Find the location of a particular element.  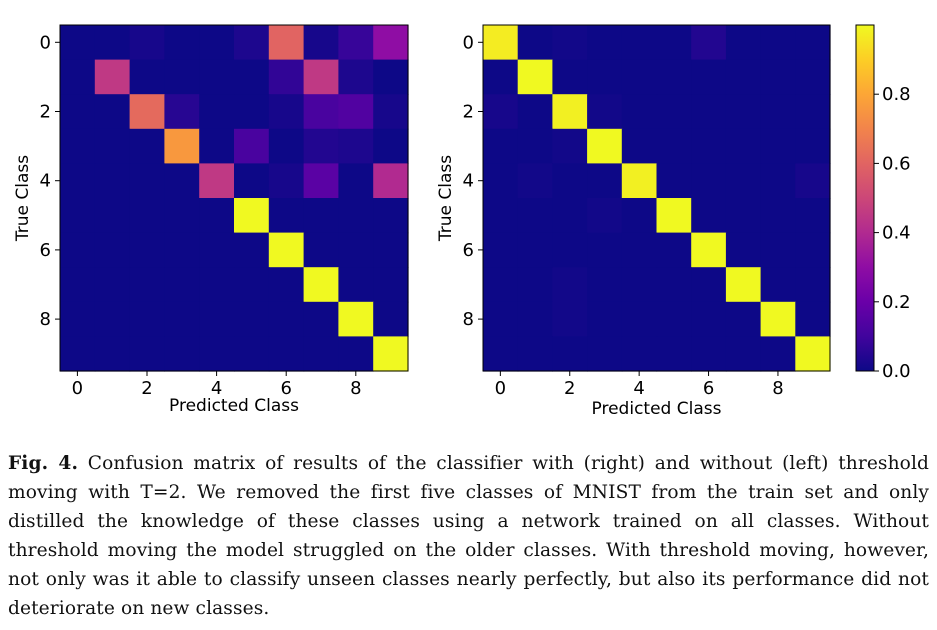

x-tick-label: 4 is located at coordinates (216, 388).